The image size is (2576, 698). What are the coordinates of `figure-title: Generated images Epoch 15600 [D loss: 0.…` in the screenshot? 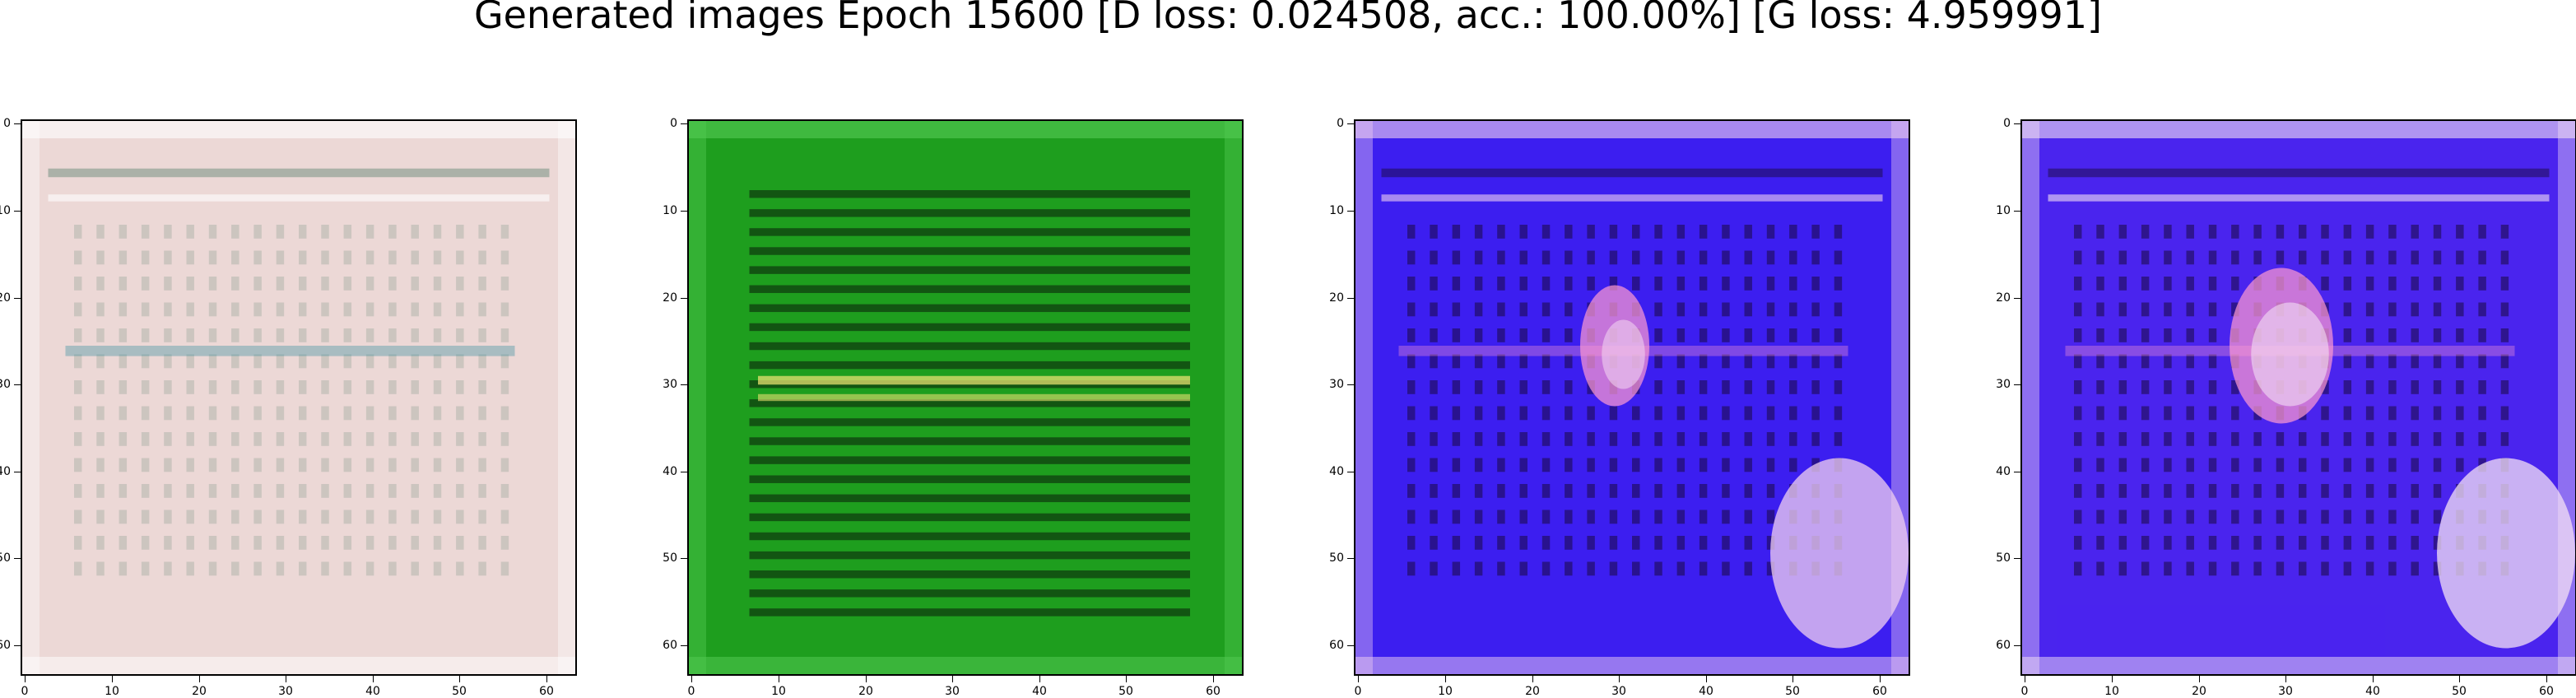 It's located at (1288, 18).